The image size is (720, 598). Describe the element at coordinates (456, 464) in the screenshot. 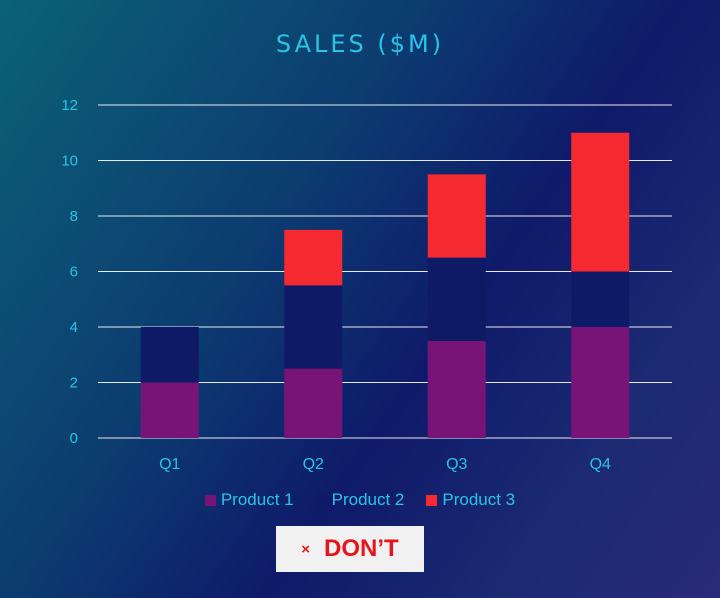

I see `x-tick-label-q3: Q3` at that location.